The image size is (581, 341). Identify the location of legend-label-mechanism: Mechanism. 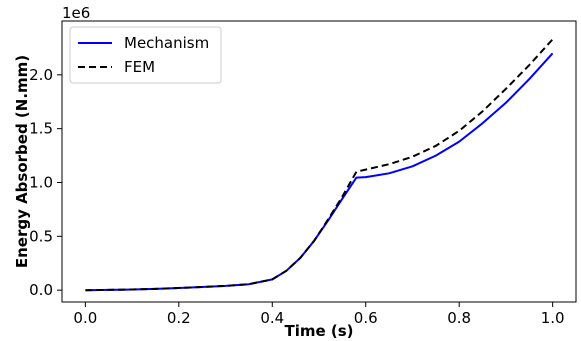
(166, 43).